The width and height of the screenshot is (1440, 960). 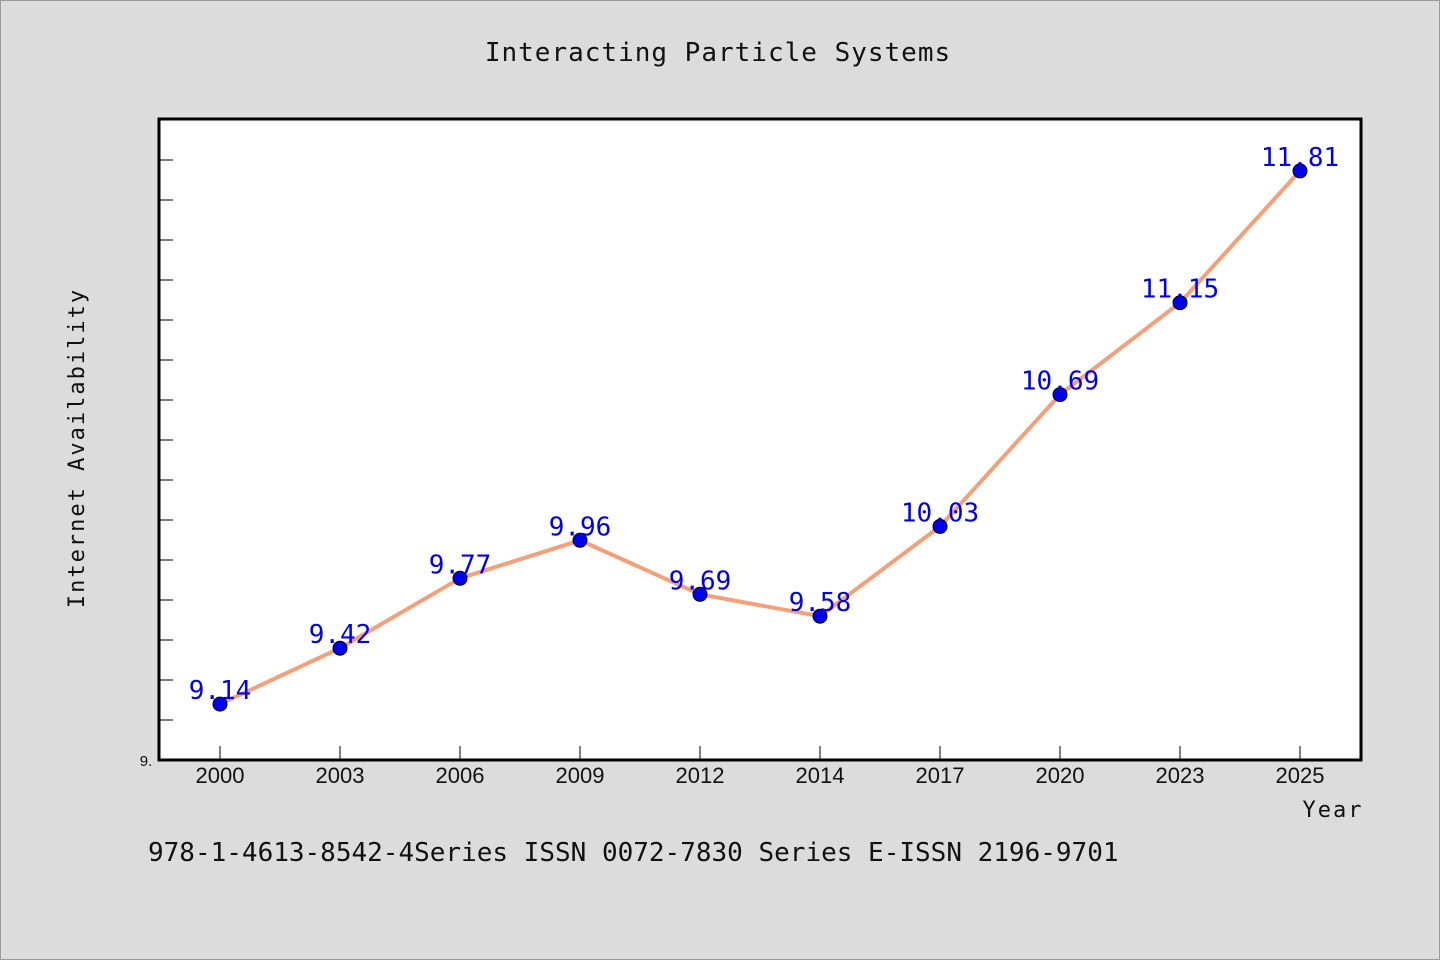 What do you see at coordinates (940, 513) in the screenshot?
I see `data-label: 10.03` at bounding box center [940, 513].